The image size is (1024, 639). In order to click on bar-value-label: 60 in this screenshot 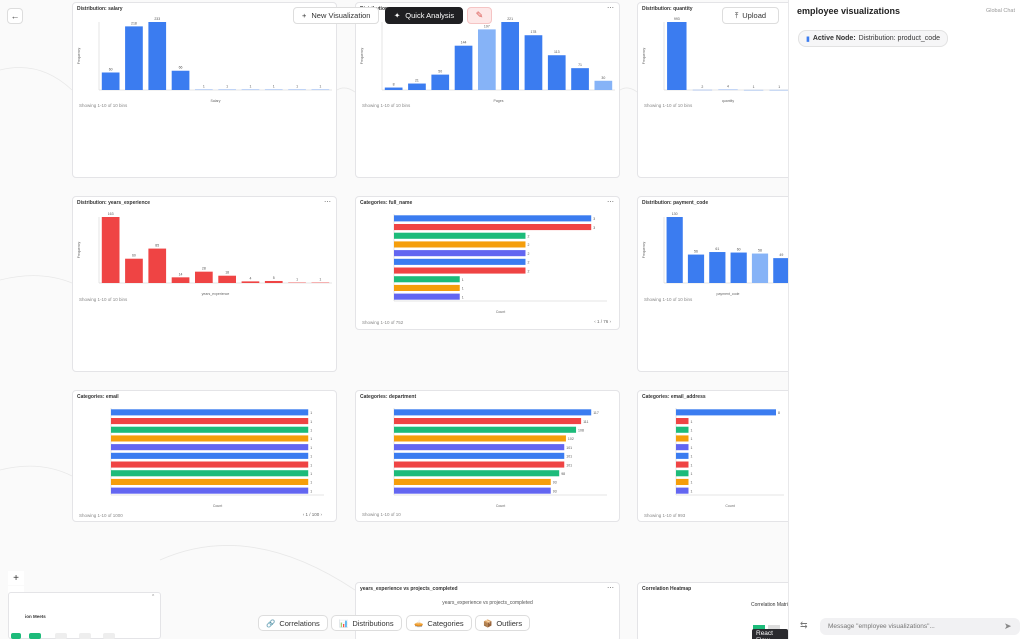, I will do `click(739, 250)`.